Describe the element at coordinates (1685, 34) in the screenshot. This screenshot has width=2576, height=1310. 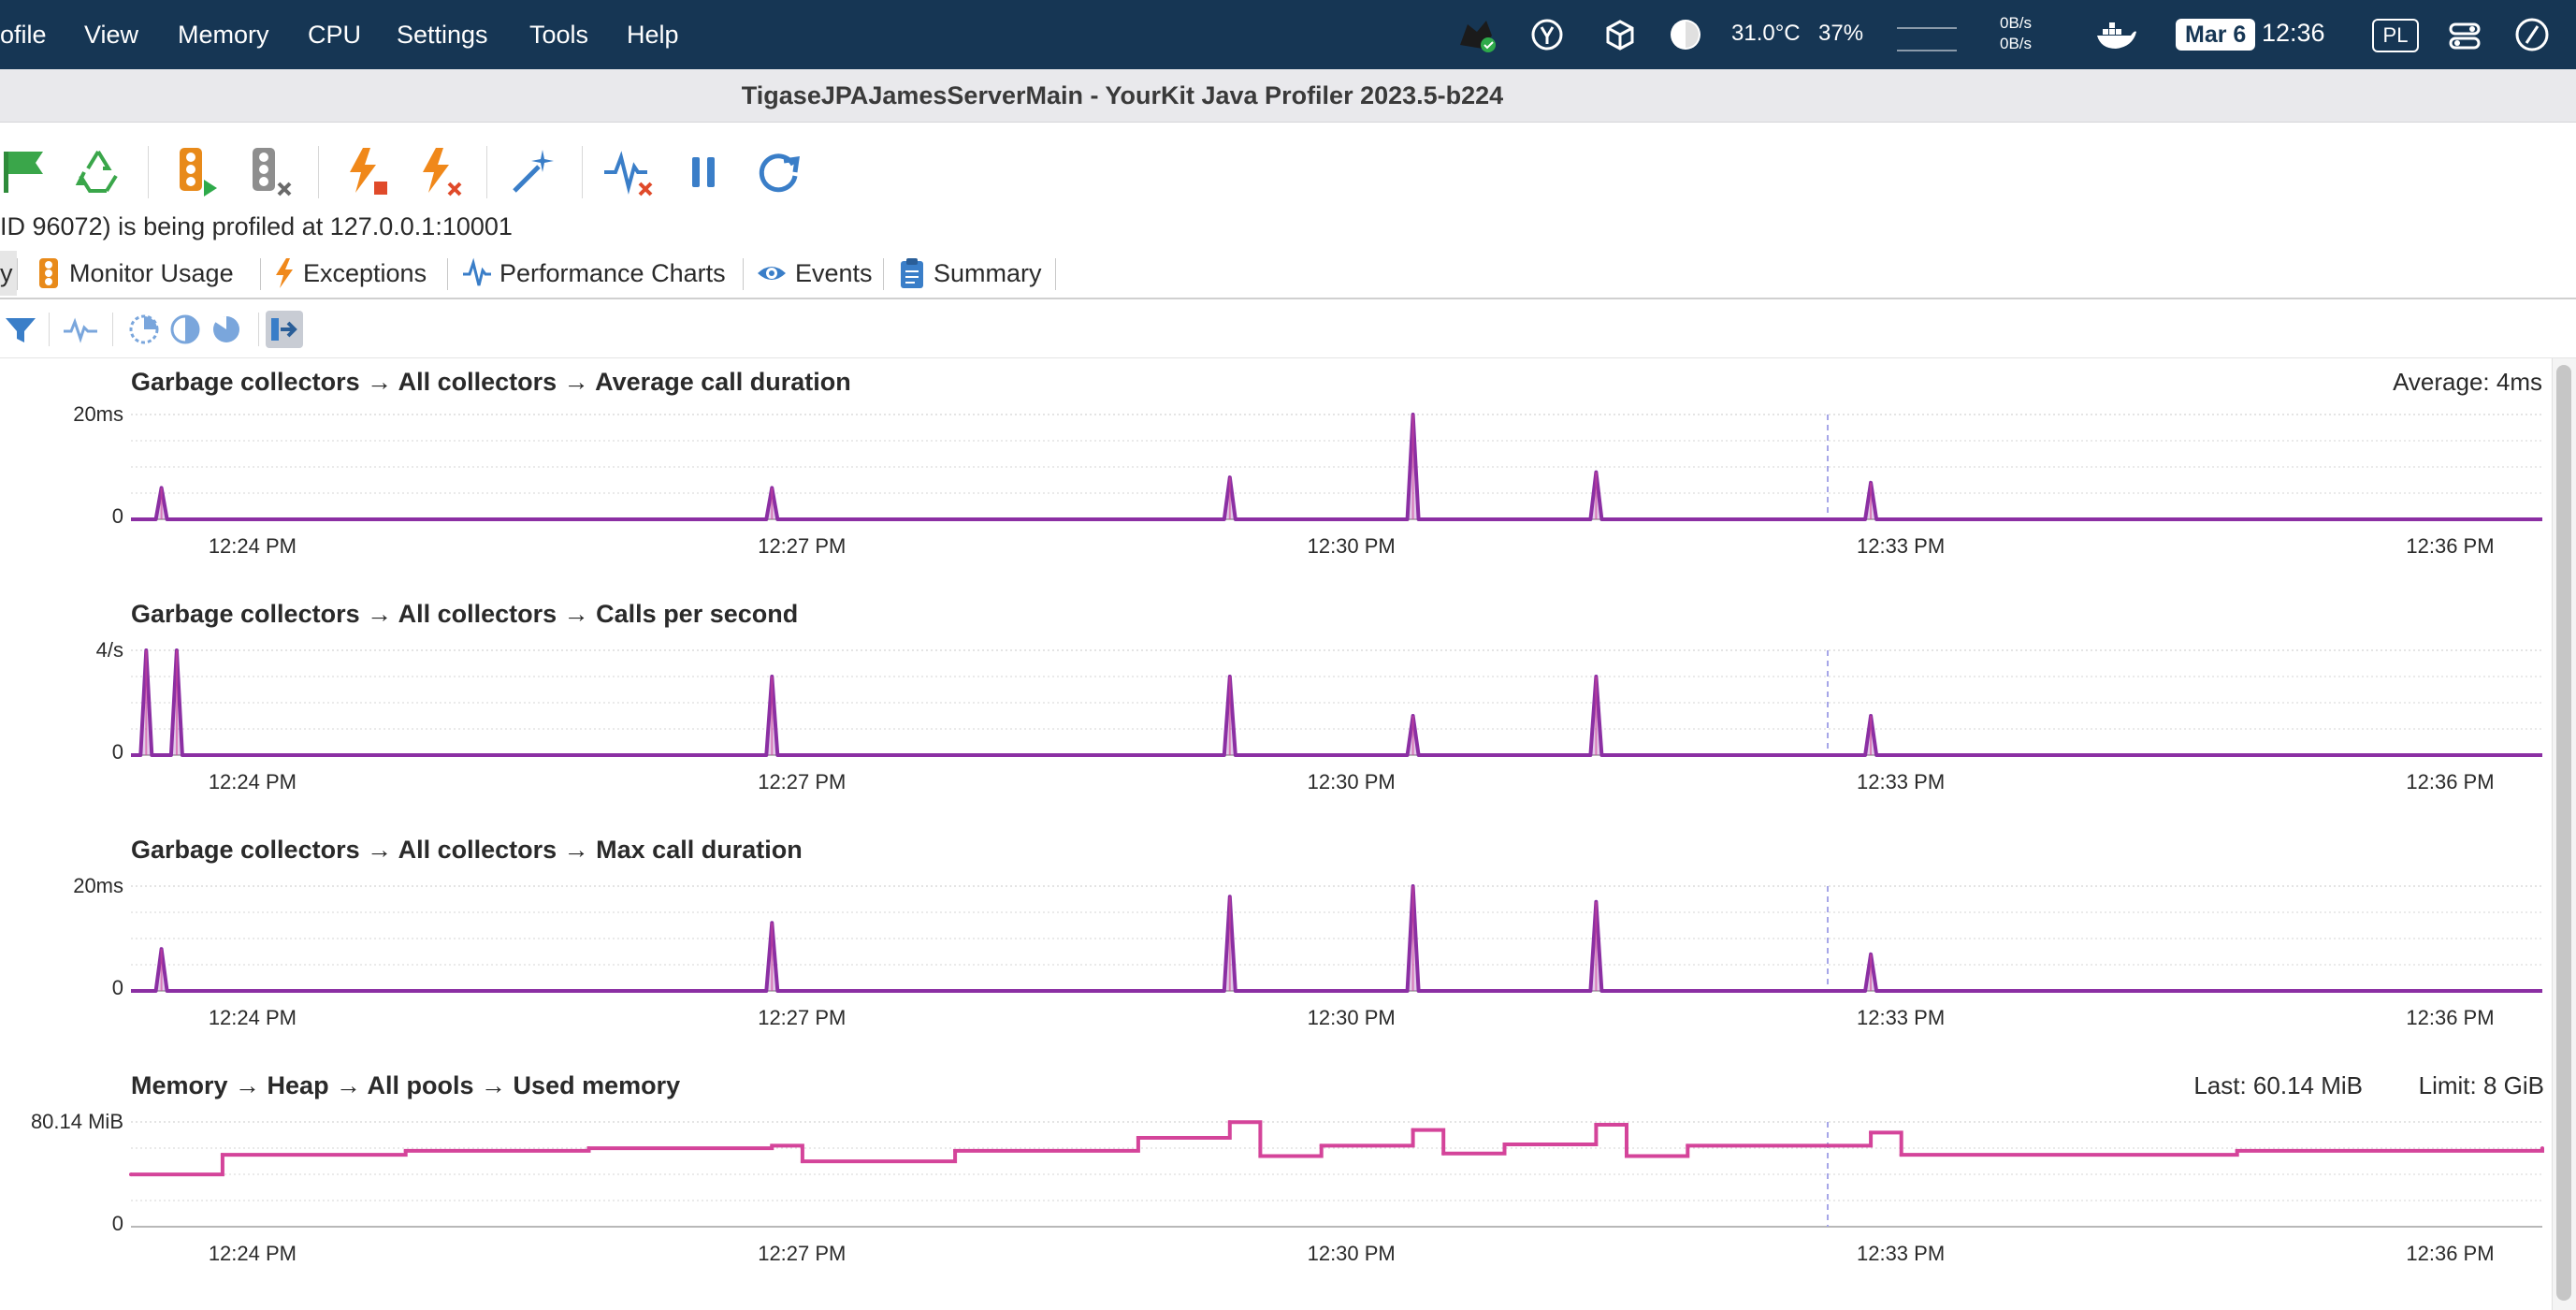
I see `moon-tray-icon` at that location.